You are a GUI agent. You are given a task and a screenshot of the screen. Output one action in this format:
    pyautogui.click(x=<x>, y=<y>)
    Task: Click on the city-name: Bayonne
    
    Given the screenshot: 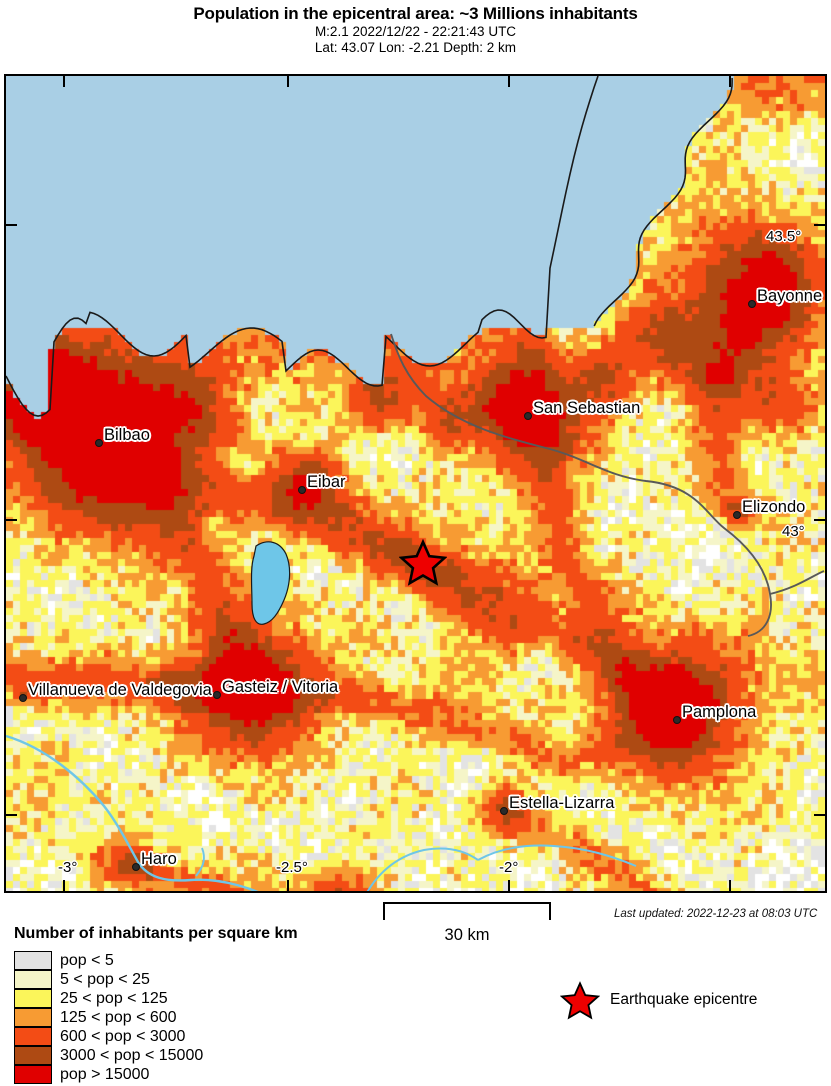 What is the action you would take?
    pyautogui.click(x=790, y=296)
    